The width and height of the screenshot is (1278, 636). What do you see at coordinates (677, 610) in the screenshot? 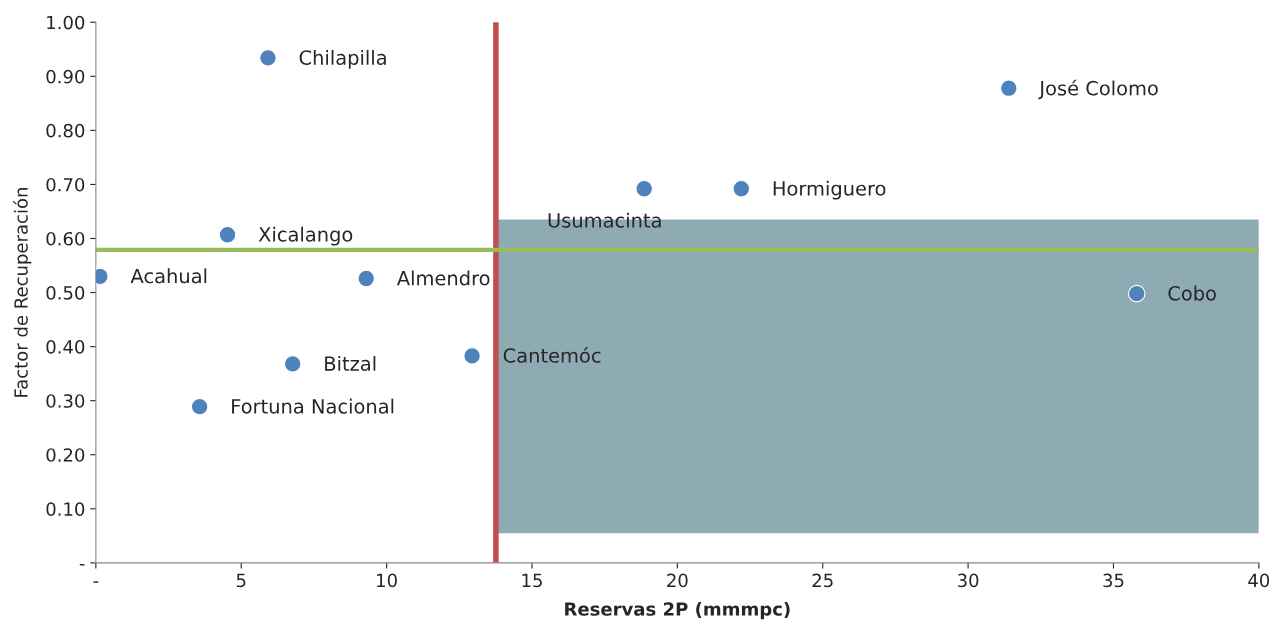
I see `x-axis-title: Reservas 2P (mmmpc)` at bounding box center [677, 610].